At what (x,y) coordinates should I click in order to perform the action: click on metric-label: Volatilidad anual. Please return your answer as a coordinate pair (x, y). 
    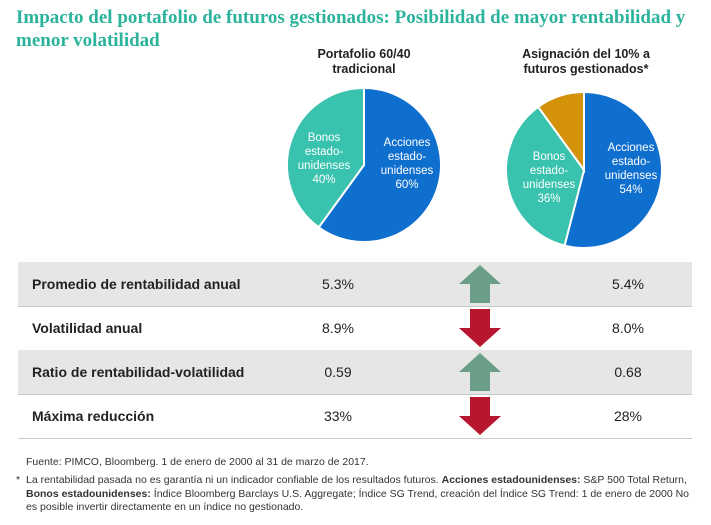
    Looking at the image, I should click on (87, 328).